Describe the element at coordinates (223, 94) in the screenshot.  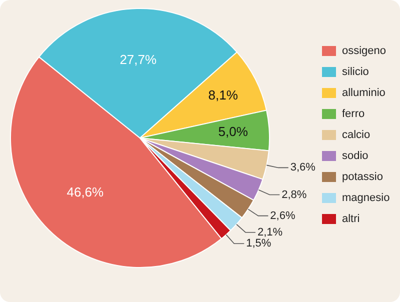
I see `data-label: 8,1%` at that location.